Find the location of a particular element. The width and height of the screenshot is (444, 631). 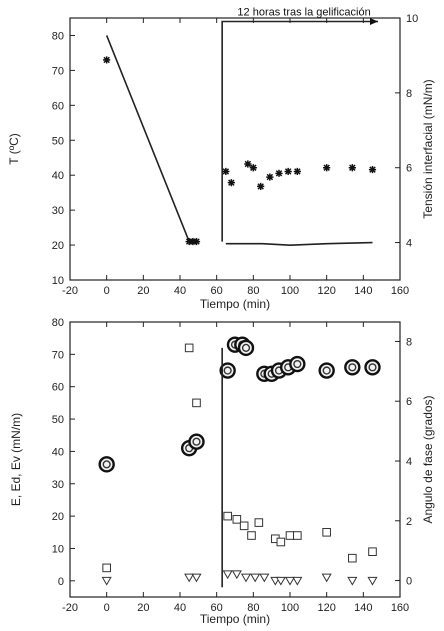

y-left-tick-label: 60 is located at coordinates (58, 388).